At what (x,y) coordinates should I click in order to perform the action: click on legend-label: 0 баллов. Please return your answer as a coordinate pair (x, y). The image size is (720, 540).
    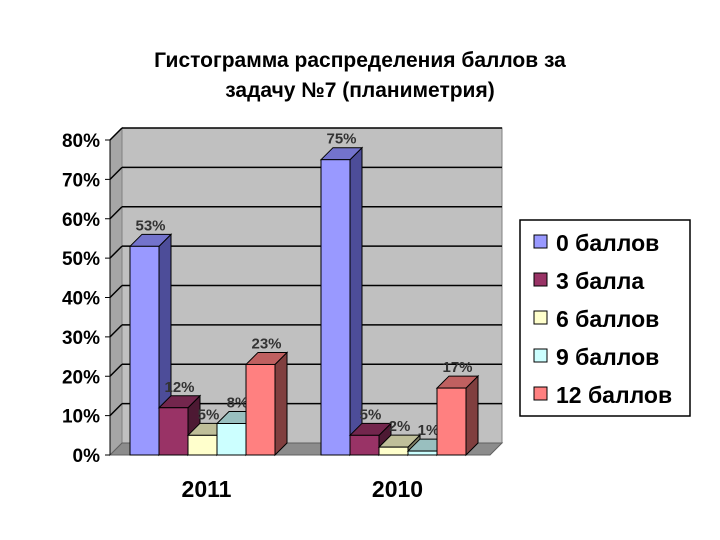
    Looking at the image, I should click on (607, 243).